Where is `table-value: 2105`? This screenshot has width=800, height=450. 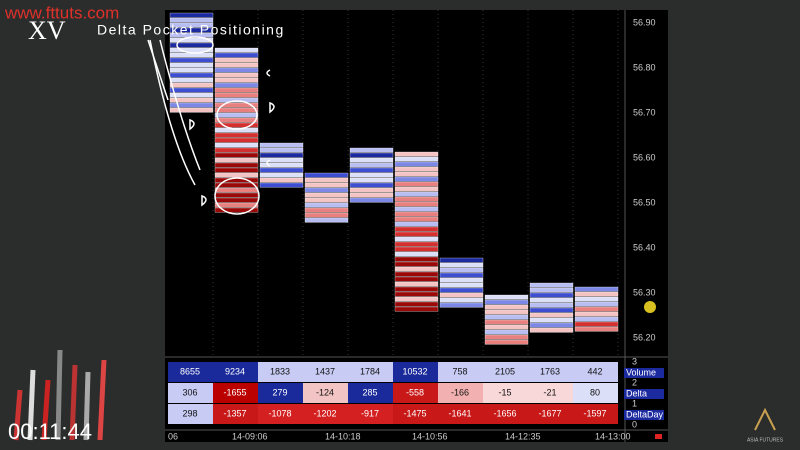 table-value: 2105 is located at coordinates (505, 371).